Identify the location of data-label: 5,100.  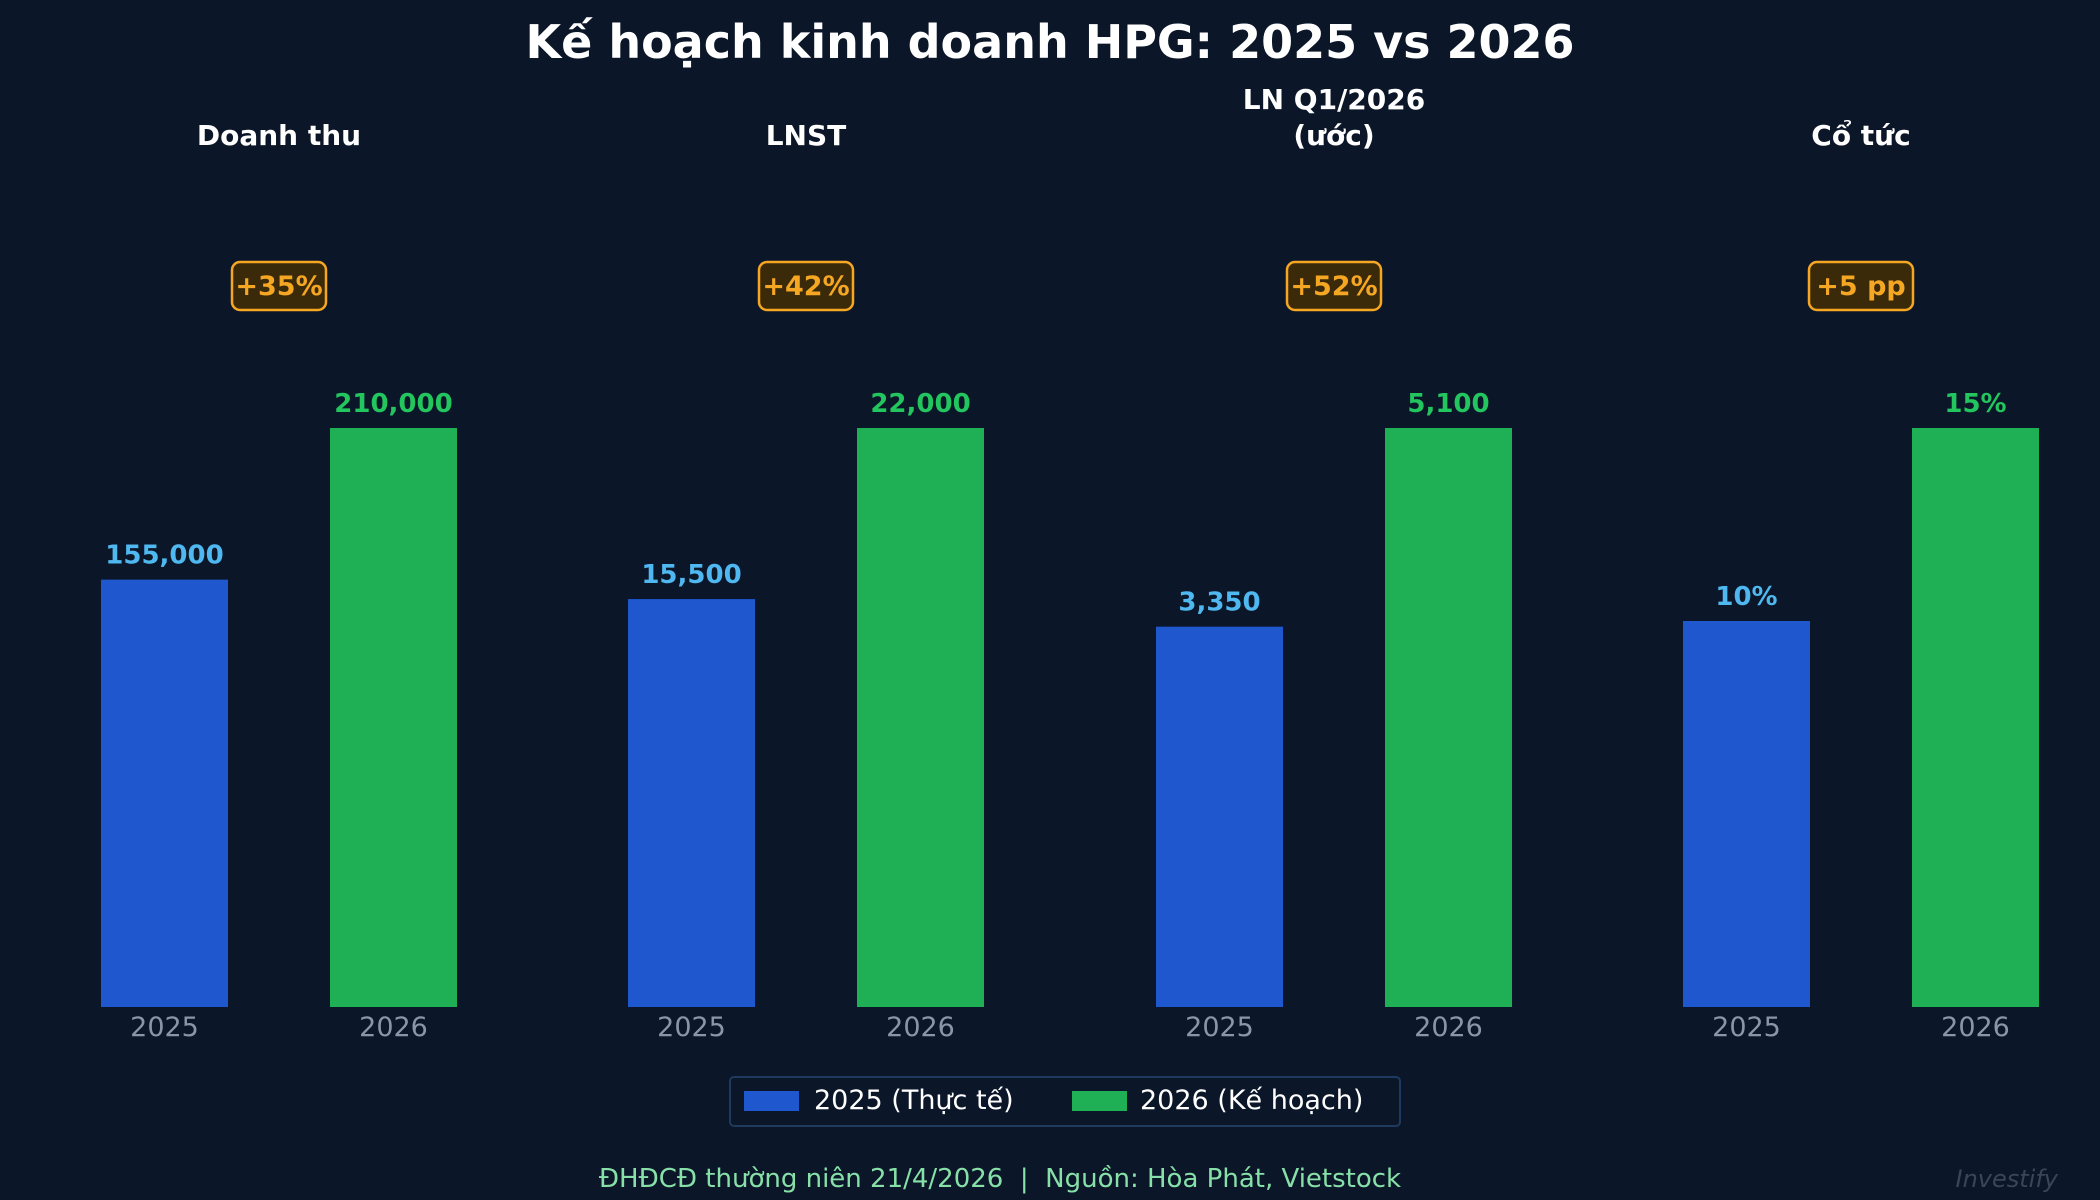
(1448, 404).